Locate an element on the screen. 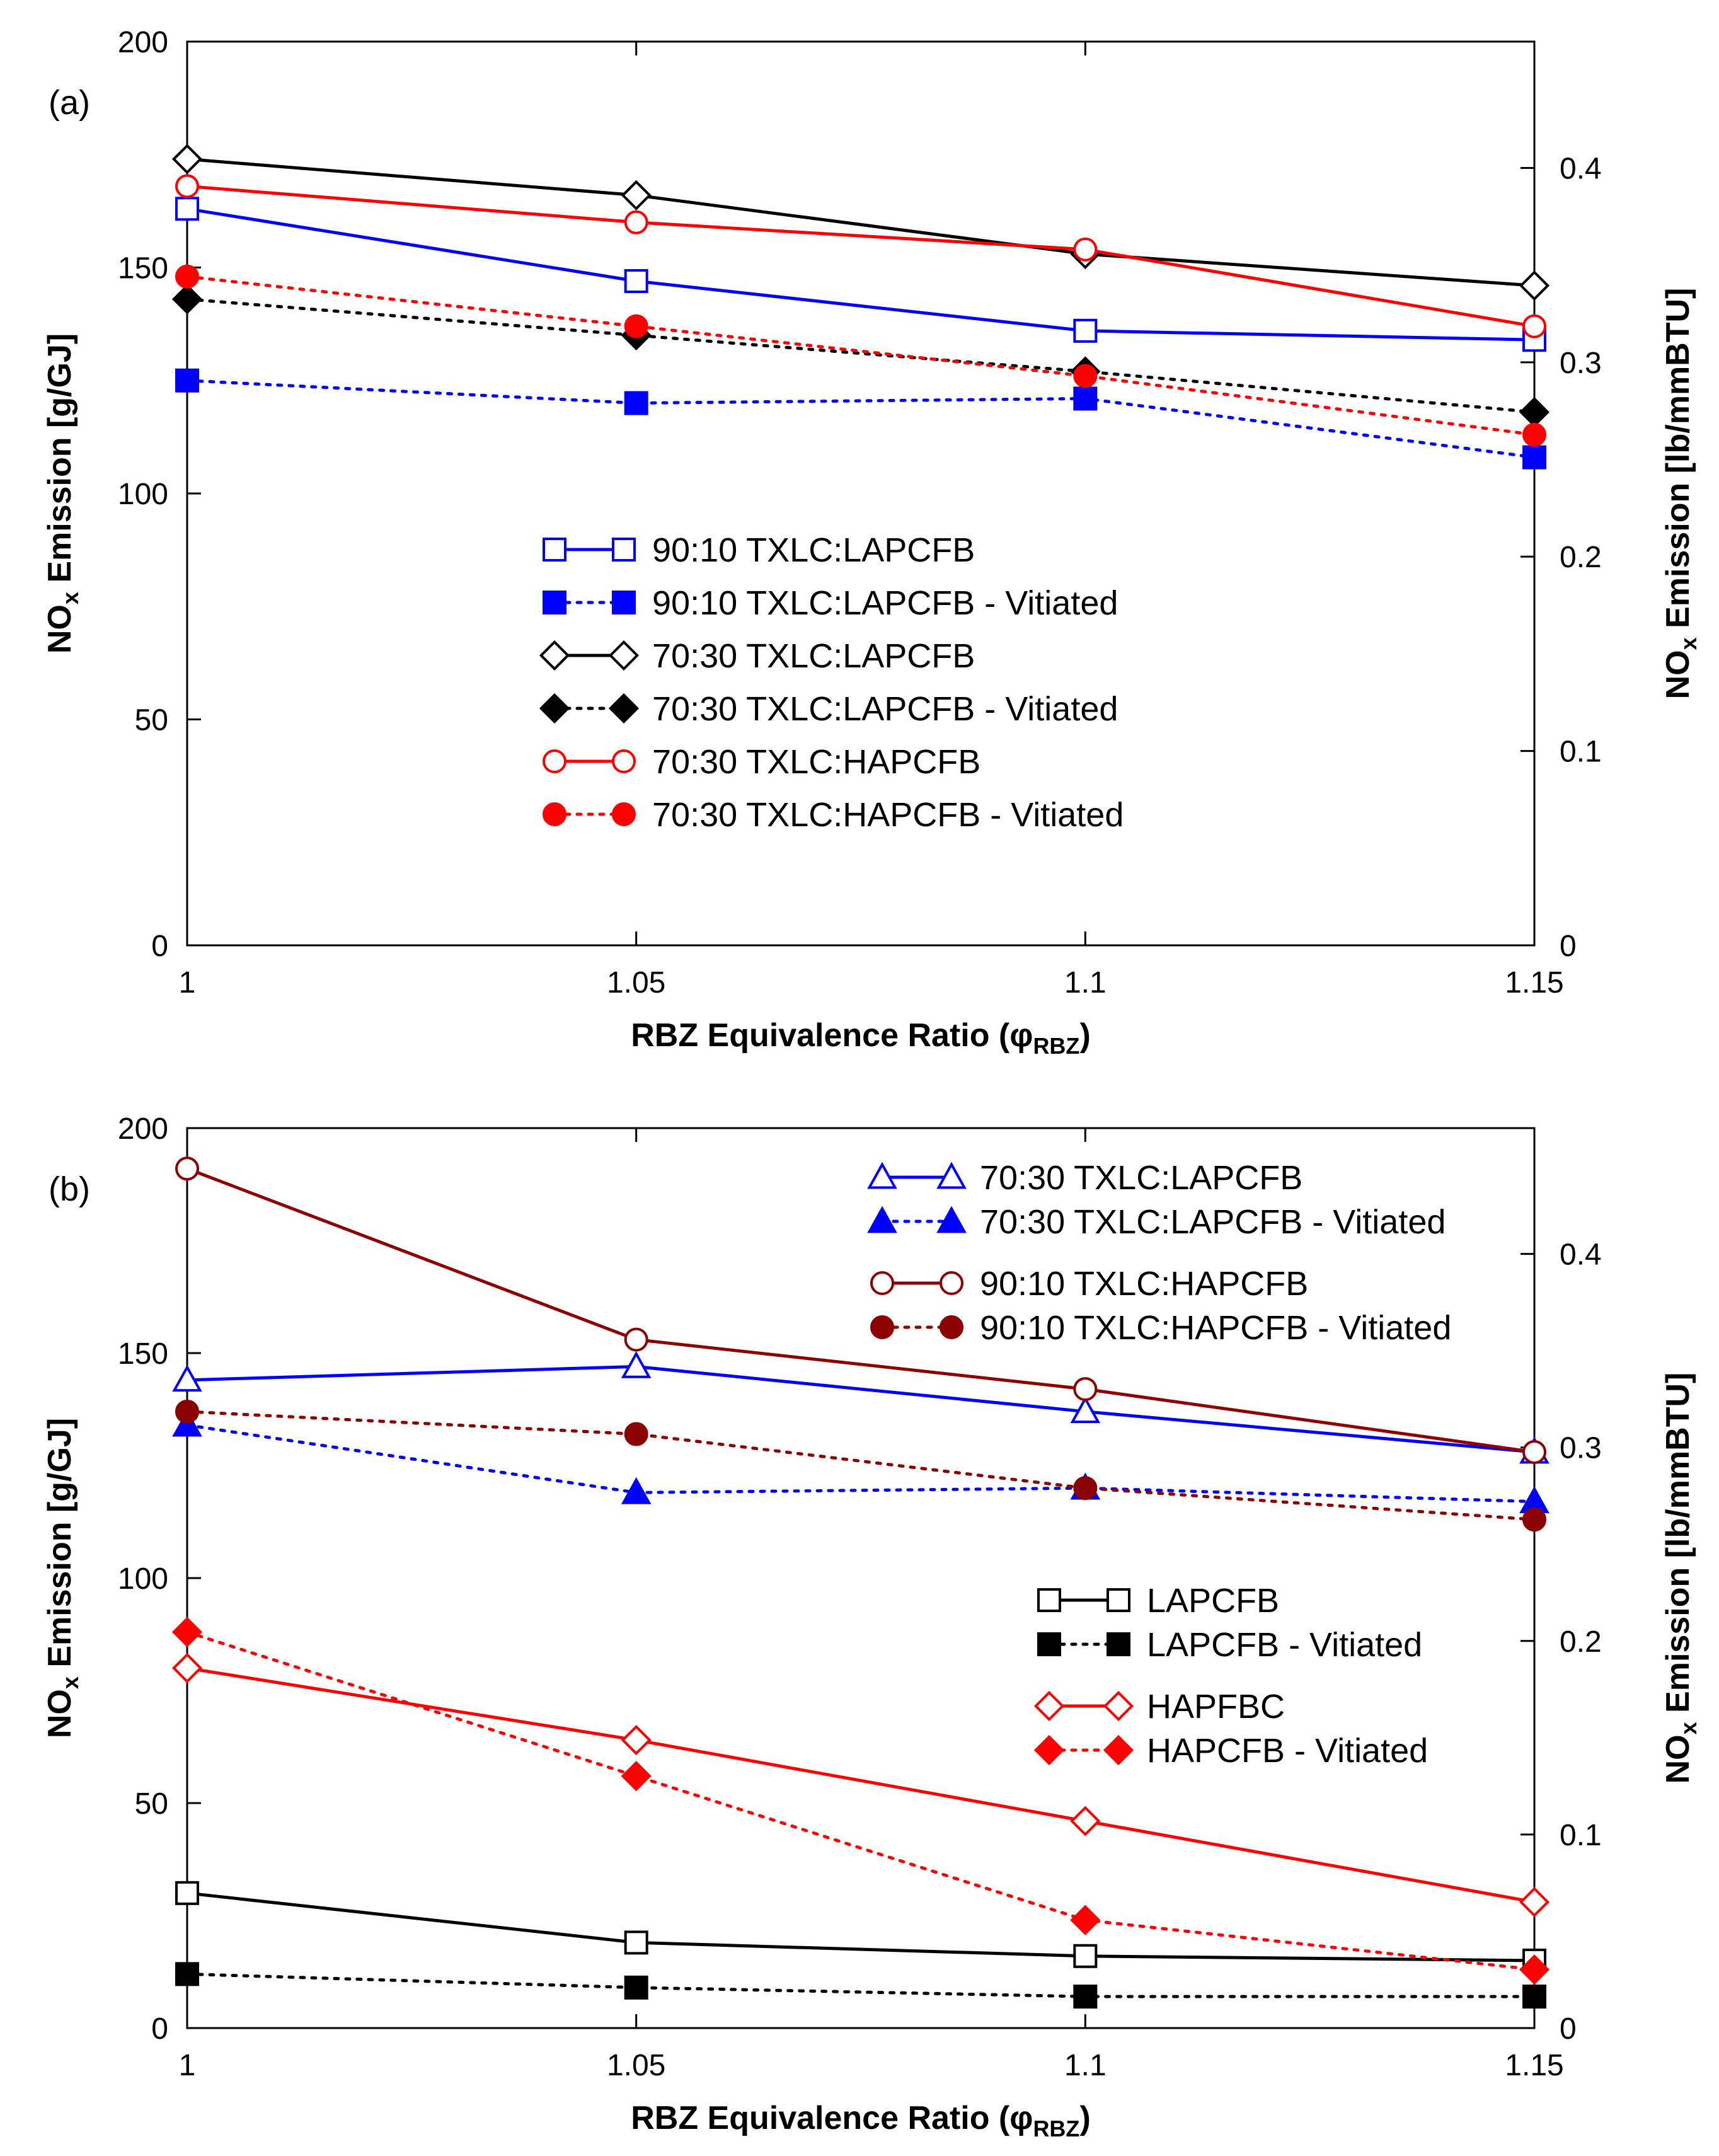 The image size is (1719, 2156). legend-label: 90:10 TXLC:HAPCFB - Vitiated is located at coordinates (1215, 1328).